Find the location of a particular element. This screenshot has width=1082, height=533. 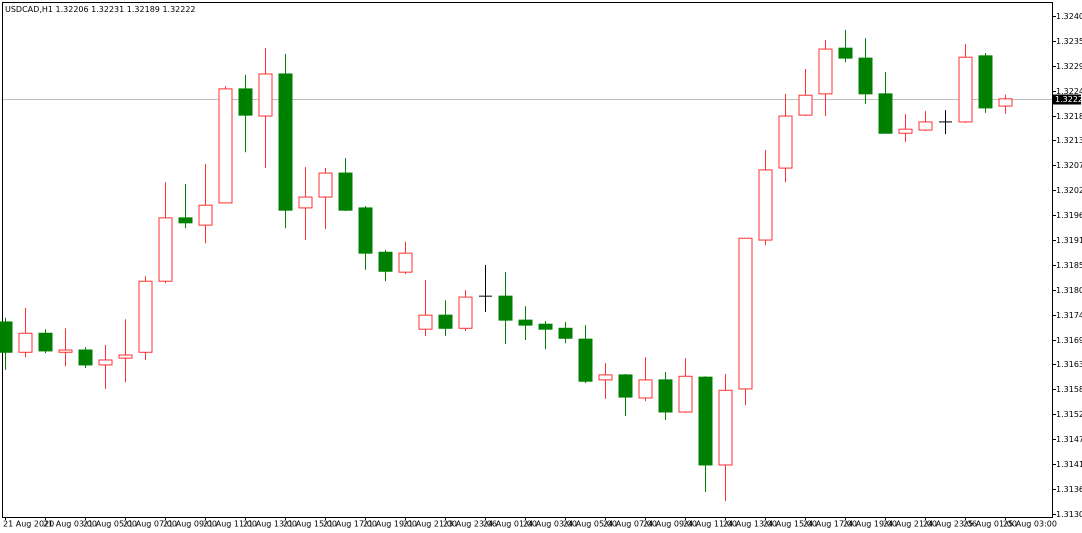

y-tick-label: 1.32295 is located at coordinates (1069, 66).